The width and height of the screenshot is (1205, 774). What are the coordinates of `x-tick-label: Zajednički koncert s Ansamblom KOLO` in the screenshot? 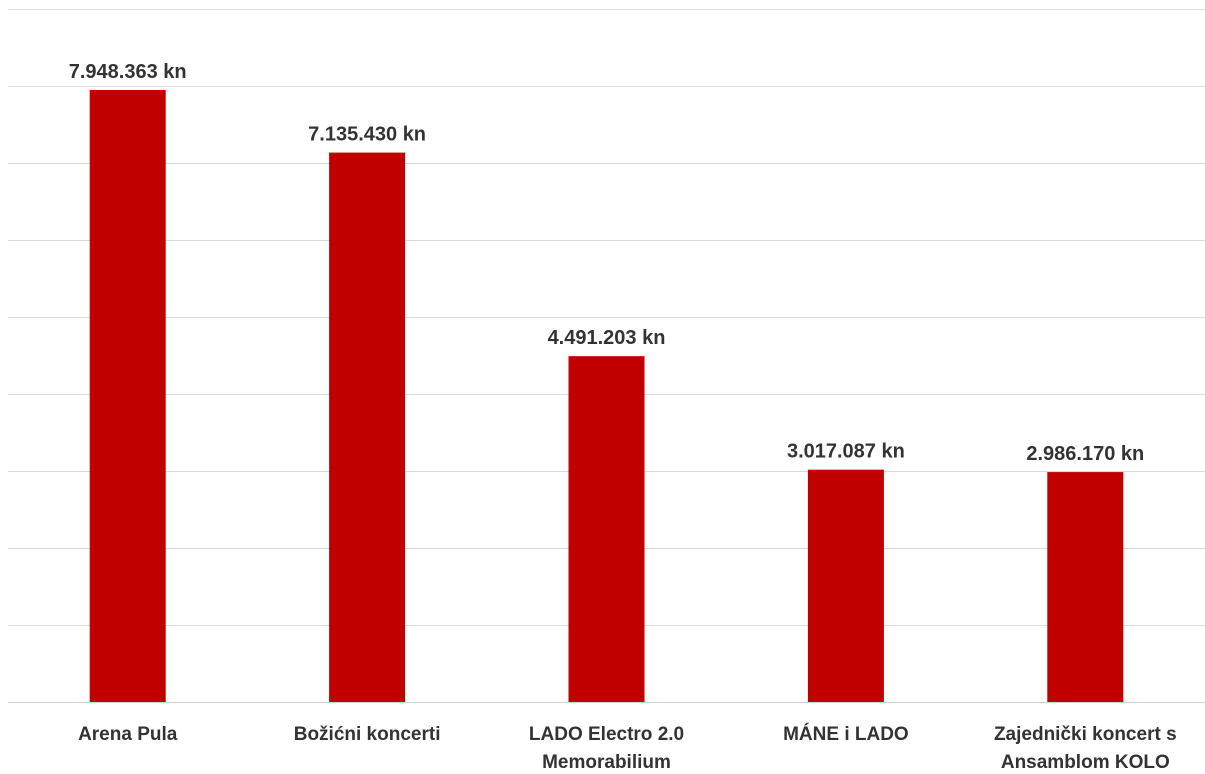 It's located at (1085, 748).